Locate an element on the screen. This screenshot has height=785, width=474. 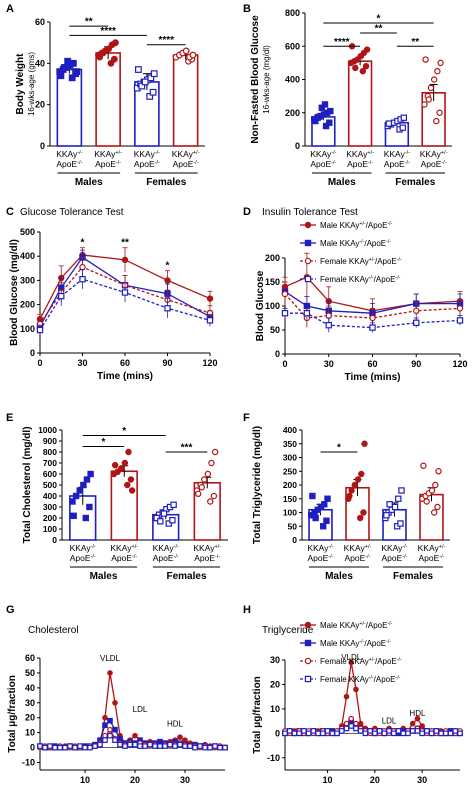
significance-label: * is located at coordinates (124, 431).